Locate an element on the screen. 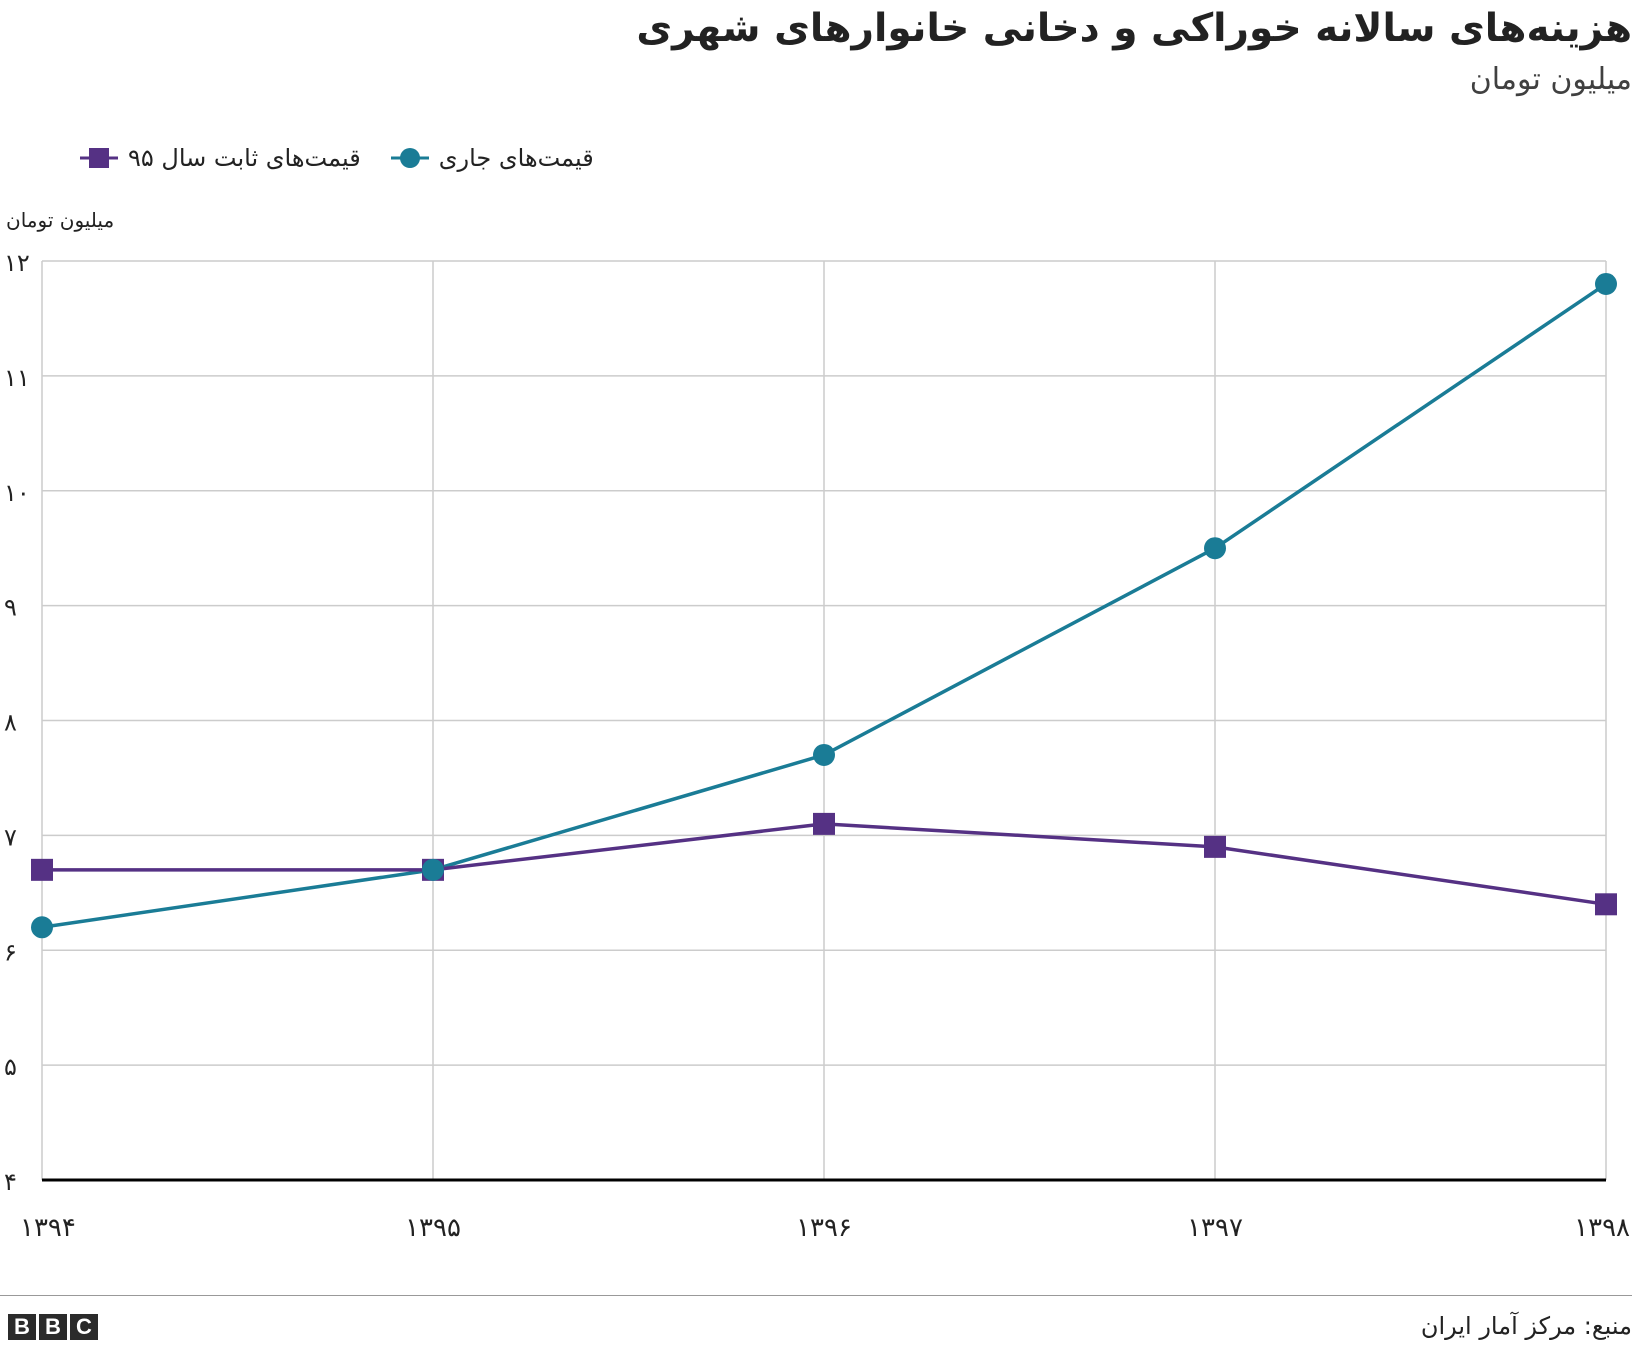 The image size is (1632, 1352). y-tick-label: ۱۰ is located at coordinates (17, 493).